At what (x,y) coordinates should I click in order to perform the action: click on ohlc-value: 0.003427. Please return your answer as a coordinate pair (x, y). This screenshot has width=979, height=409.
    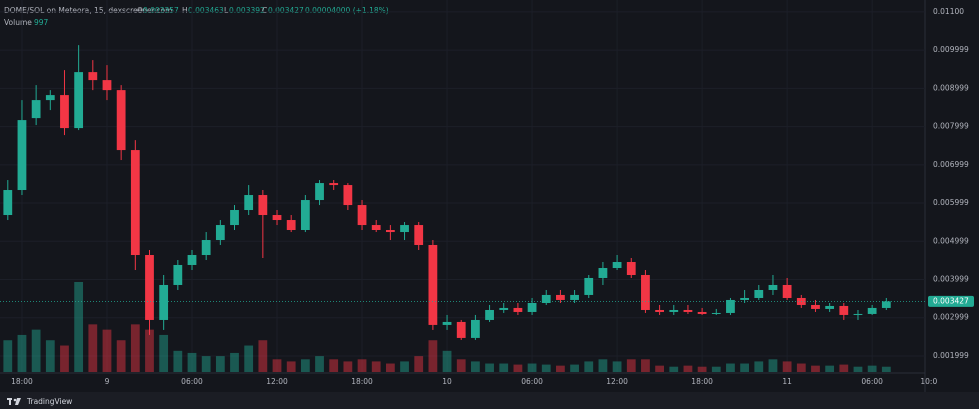
    Looking at the image, I should click on (286, 10).